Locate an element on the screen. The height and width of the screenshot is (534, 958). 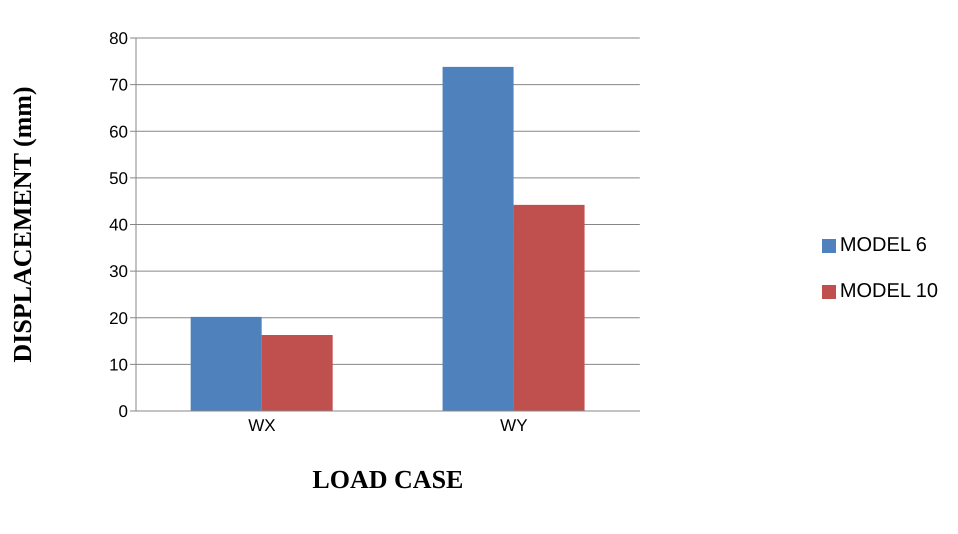
legend-label: MODEL 10 is located at coordinates (889, 291).